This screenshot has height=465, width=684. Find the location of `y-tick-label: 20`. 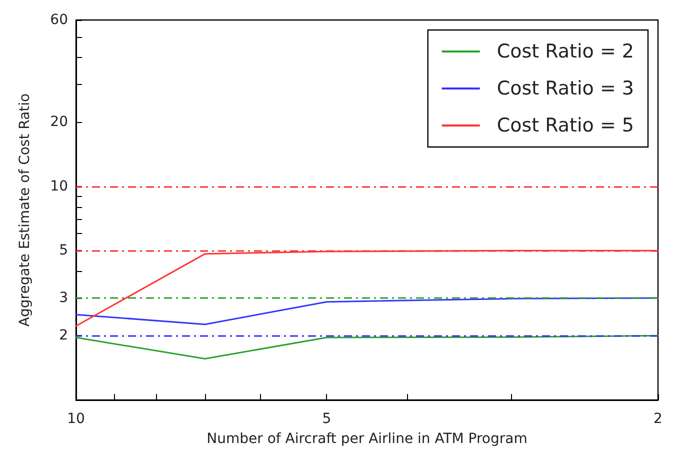

y-tick-label: 20 is located at coordinates (59, 122).